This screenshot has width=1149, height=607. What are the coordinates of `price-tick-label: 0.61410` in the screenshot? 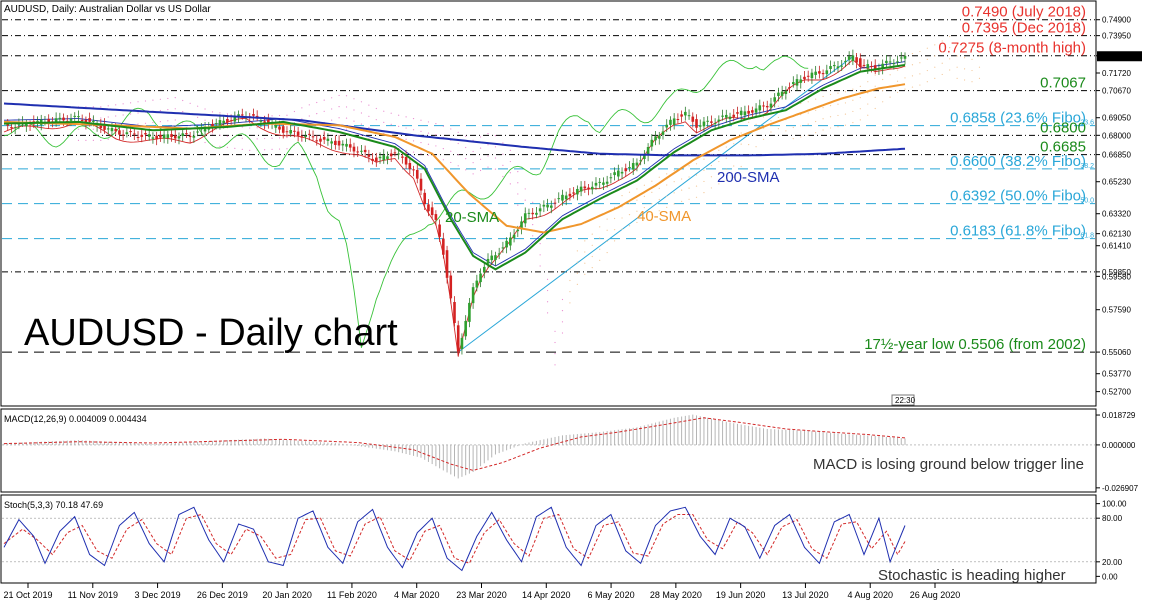 It's located at (1116, 246).